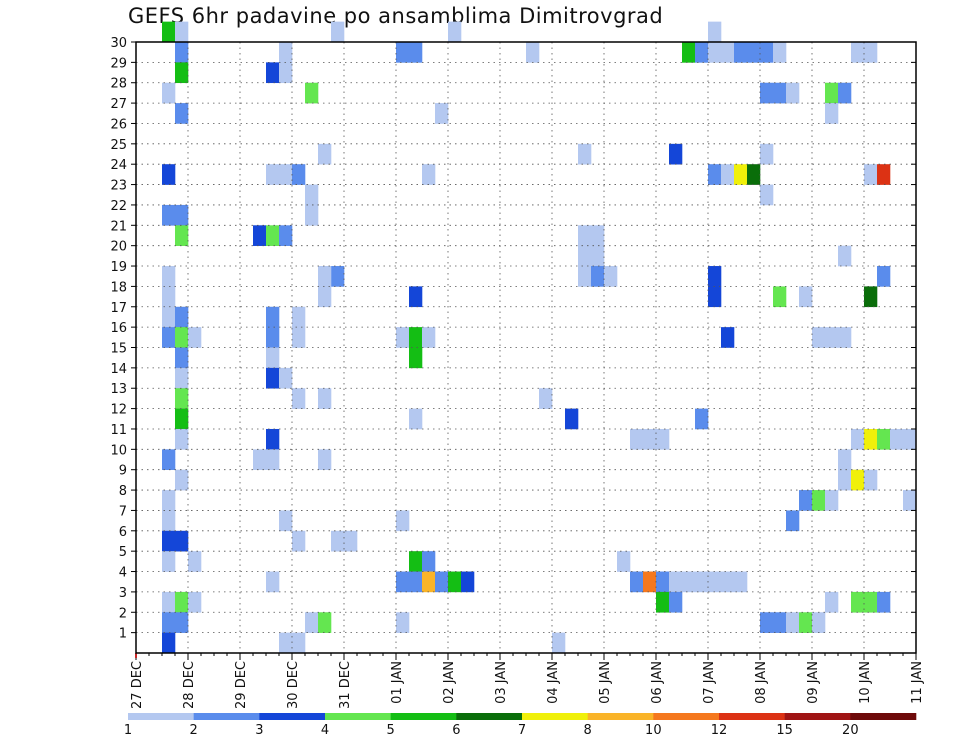 The height and width of the screenshot is (742, 960). Describe the element at coordinates (241, 685) in the screenshot. I see `x-tick-label: 29 DEC` at that location.